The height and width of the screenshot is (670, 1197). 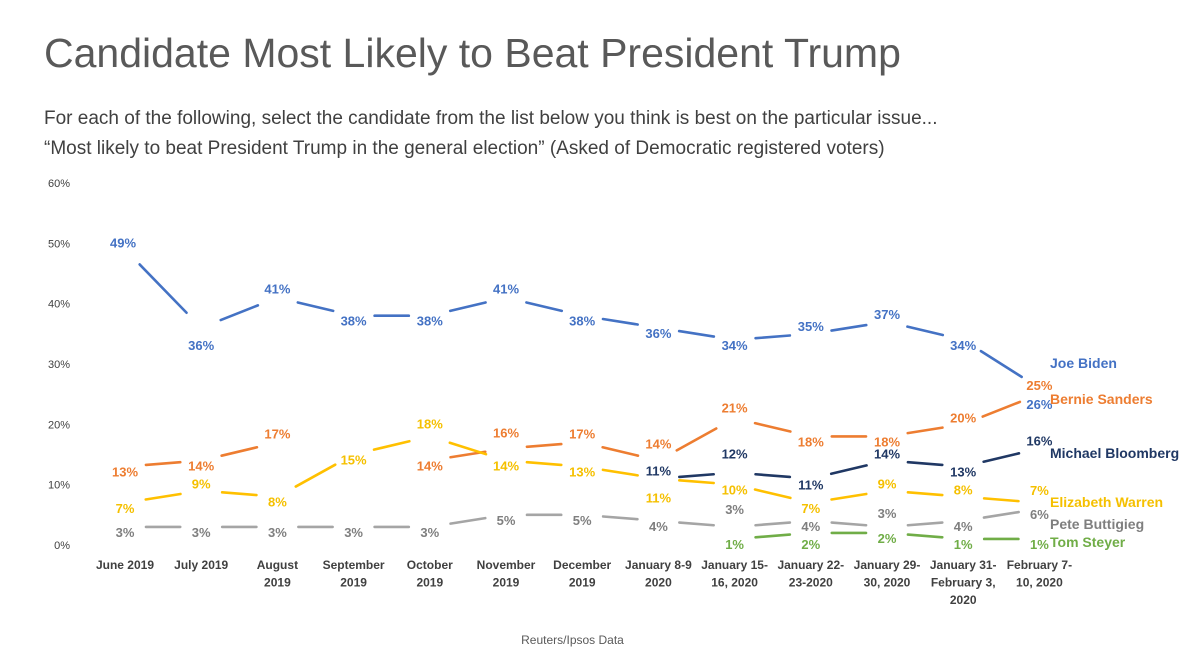 What do you see at coordinates (59, 184) in the screenshot?
I see `y-tick-label: 60%` at bounding box center [59, 184].